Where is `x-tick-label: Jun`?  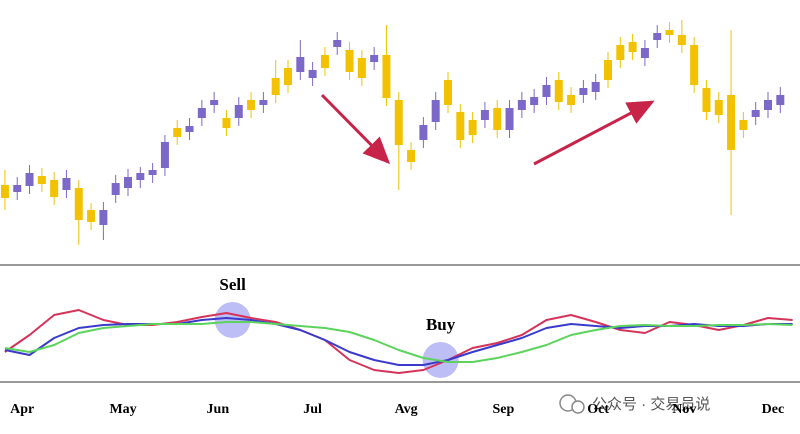 x-tick-label: Jun is located at coordinates (218, 409).